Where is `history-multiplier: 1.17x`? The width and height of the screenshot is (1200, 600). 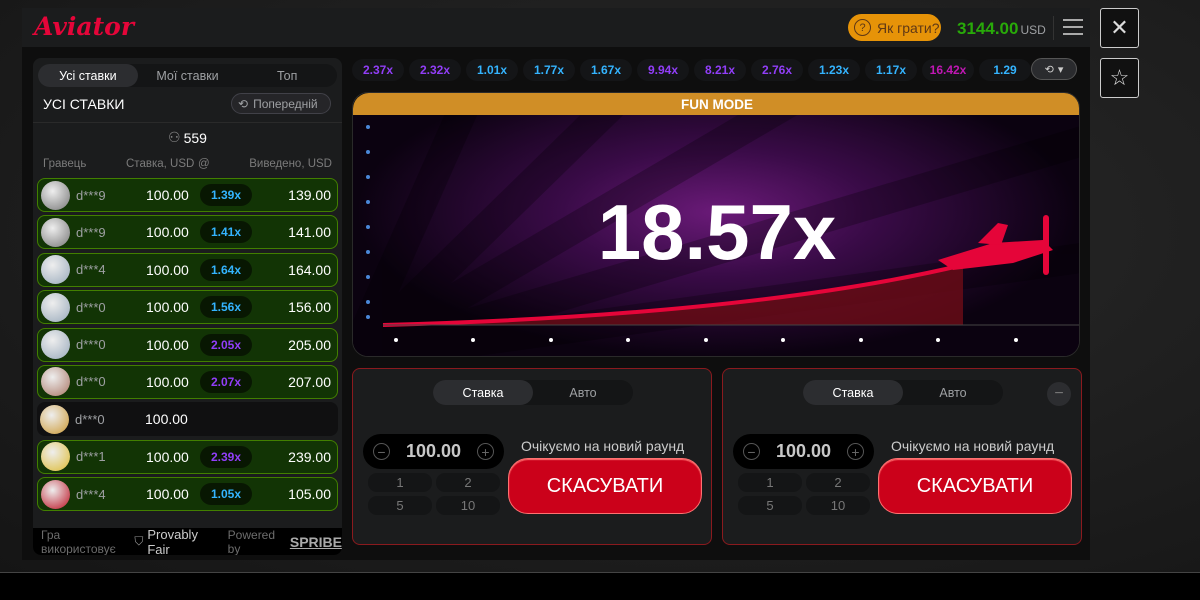 history-multiplier: 1.17x is located at coordinates (891, 69).